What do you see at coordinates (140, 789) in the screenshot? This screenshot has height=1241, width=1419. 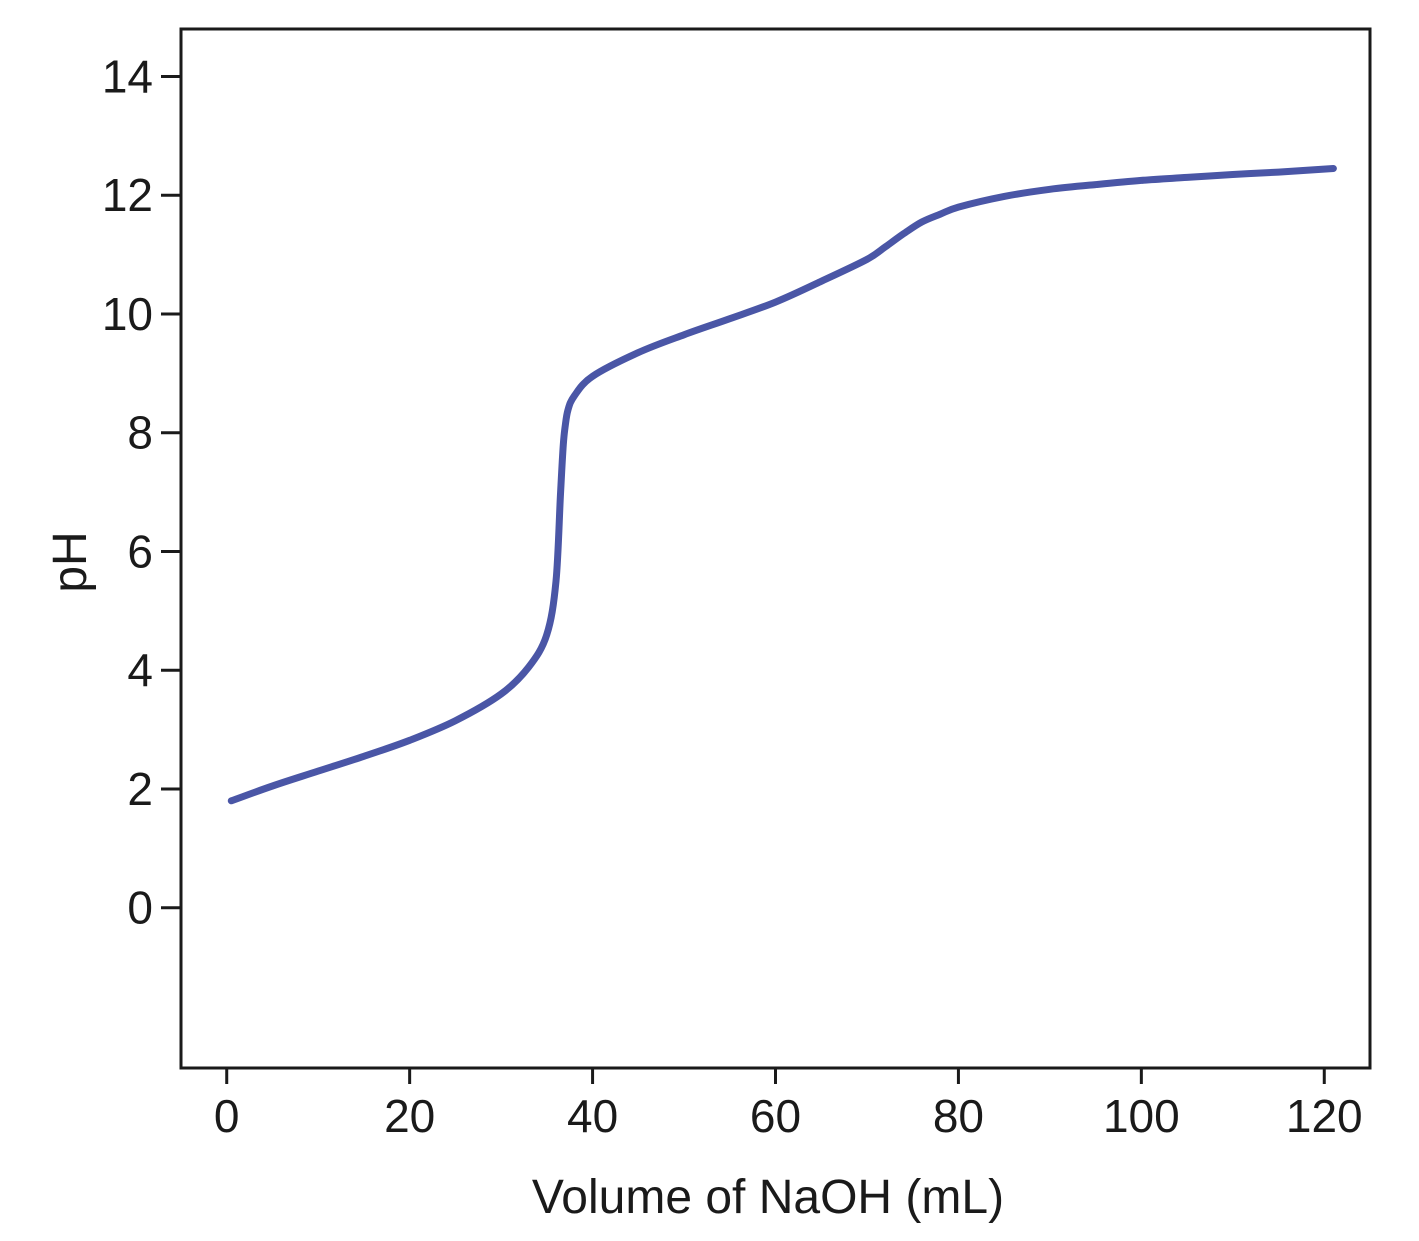 I see `y-tick-label: 2` at bounding box center [140, 789].